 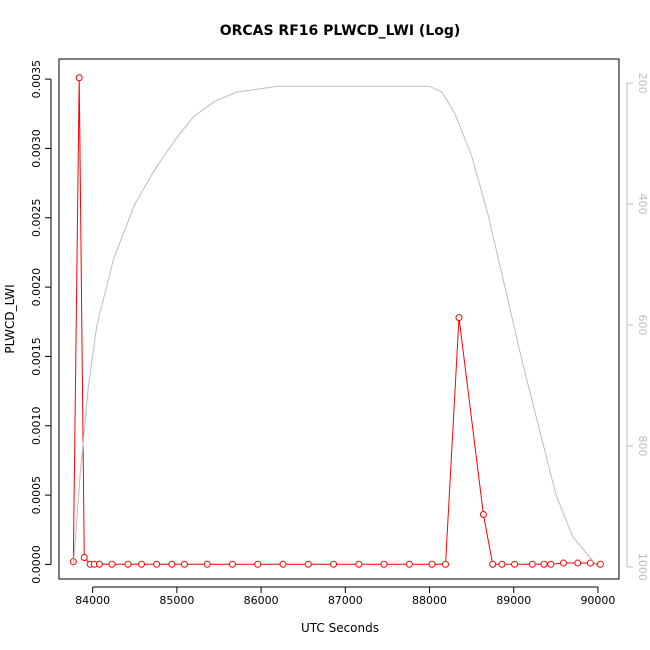 I want to click on right-y-tick-label: 200, so click(x=642, y=83).